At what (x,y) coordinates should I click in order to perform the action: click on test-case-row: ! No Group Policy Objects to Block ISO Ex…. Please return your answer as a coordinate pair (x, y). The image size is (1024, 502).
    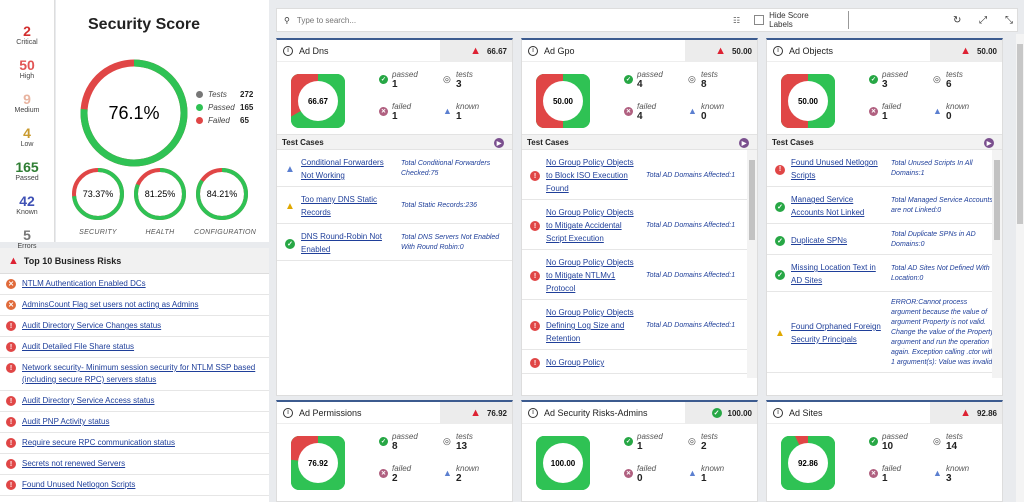
    Looking at the image, I should click on (639, 175).